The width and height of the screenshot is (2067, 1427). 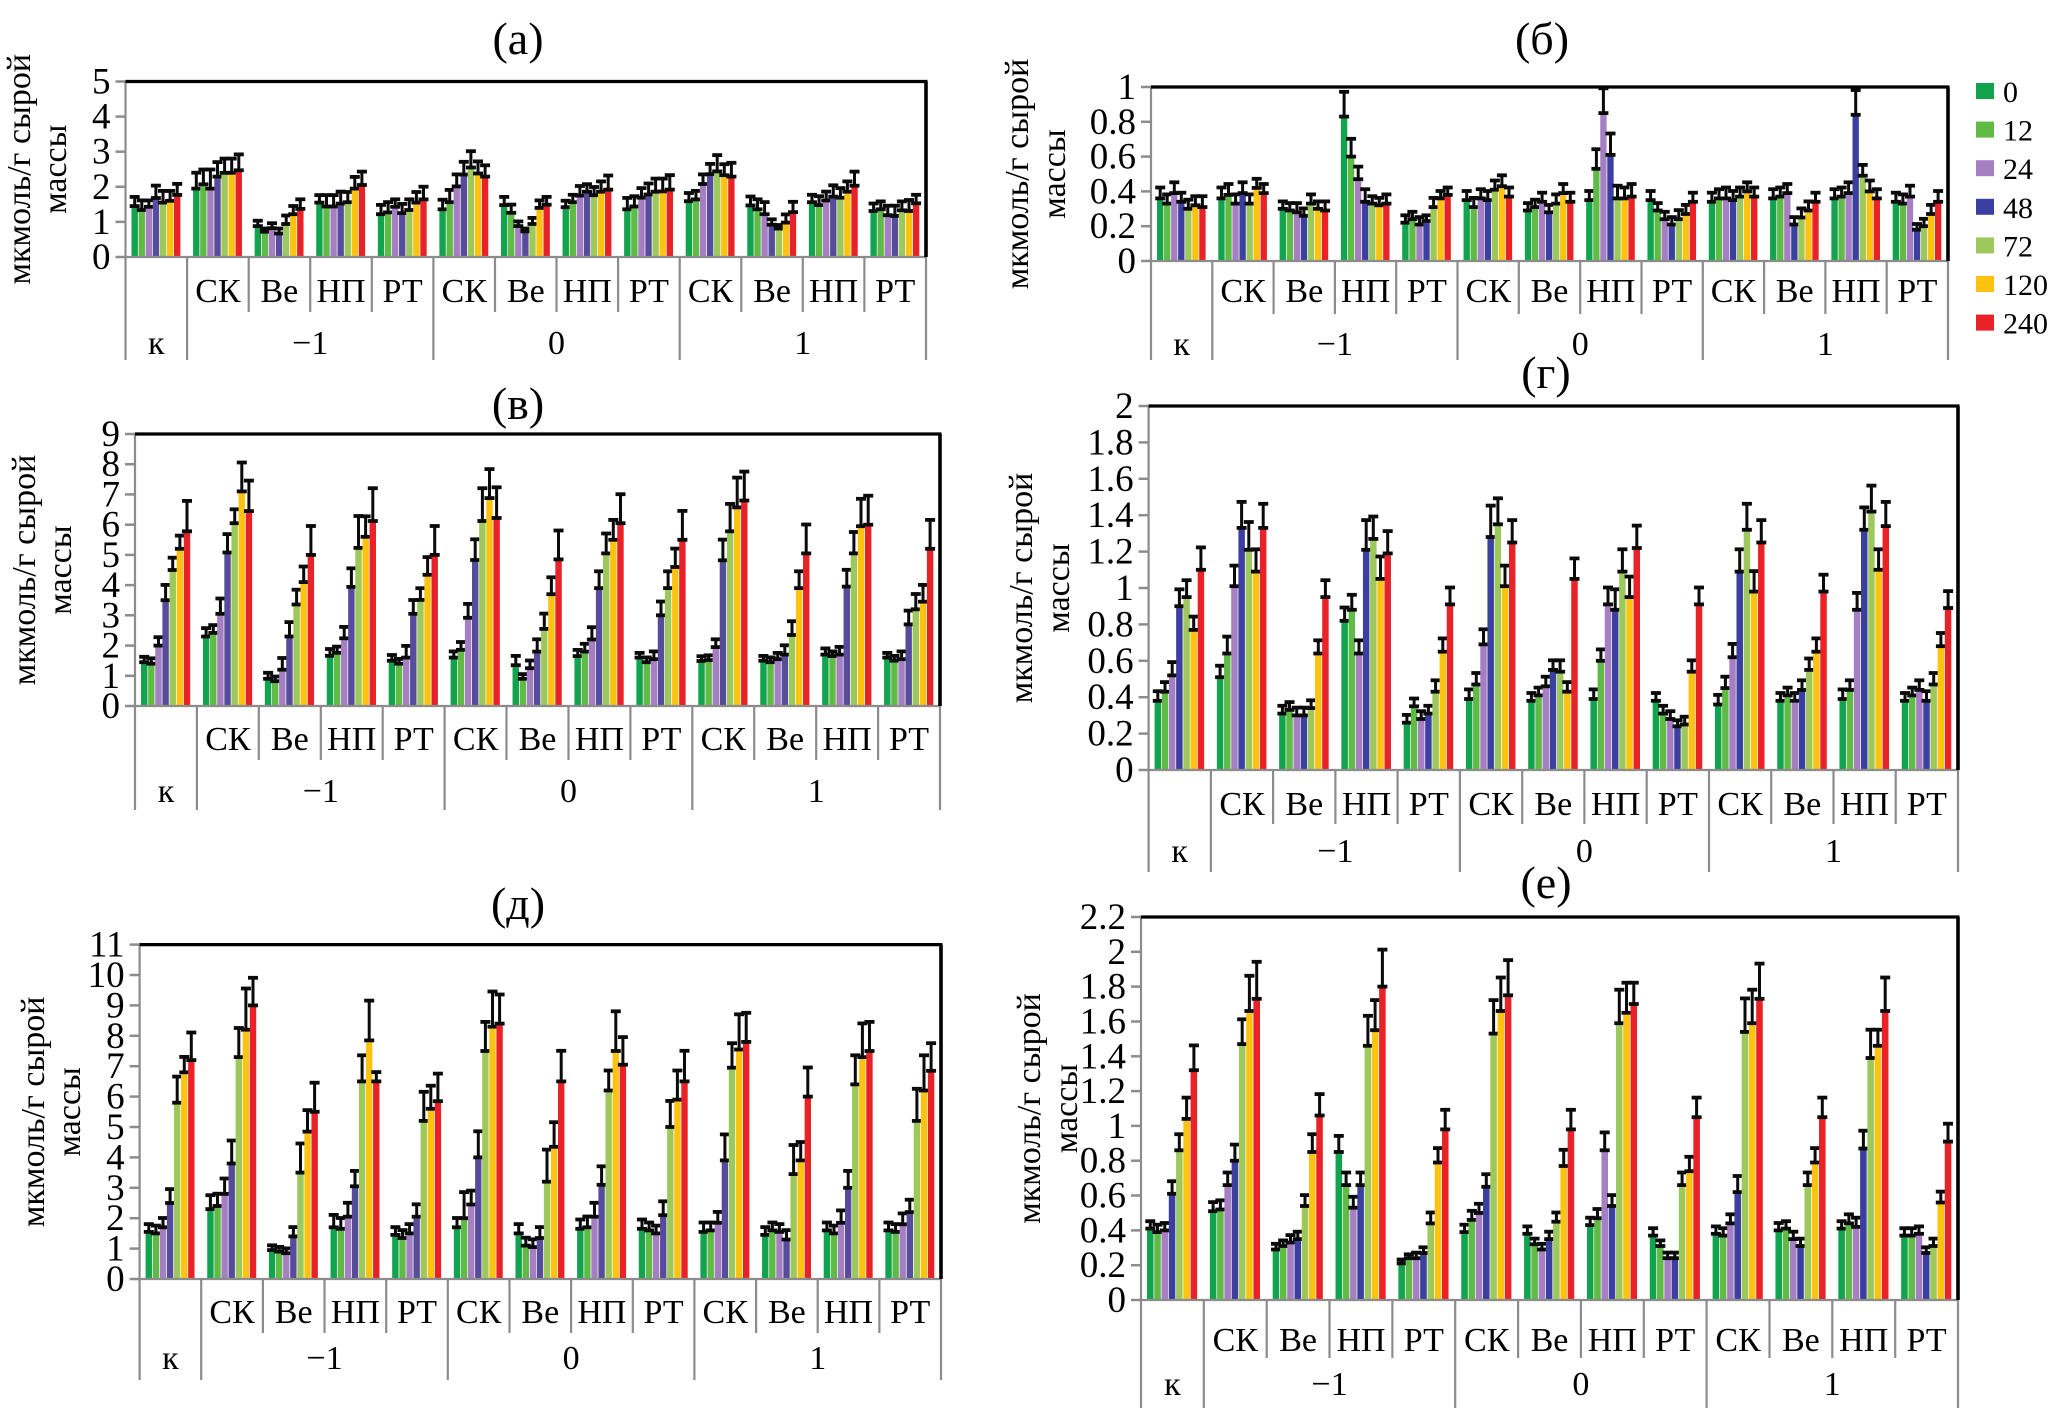 I want to click on svg-text: 120, so click(x=2025, y=285).